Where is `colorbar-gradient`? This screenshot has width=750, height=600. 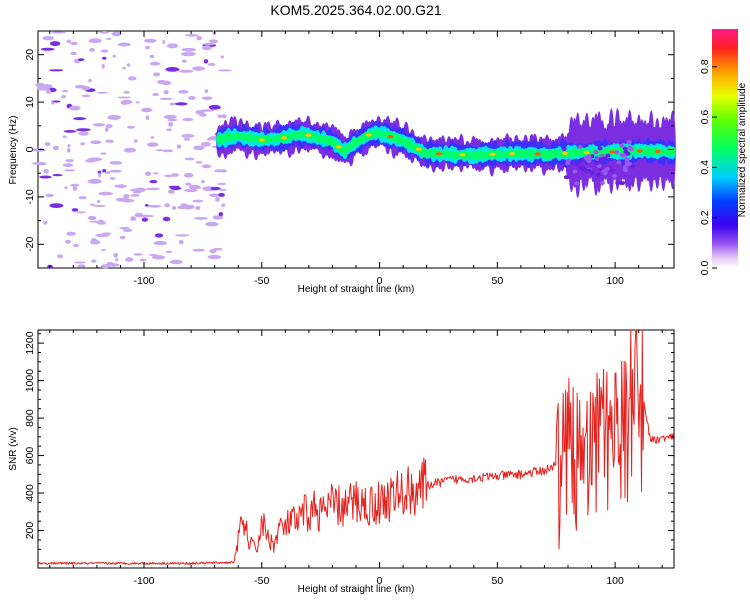 colorbar-gradient is located at coordinates (725, 148).